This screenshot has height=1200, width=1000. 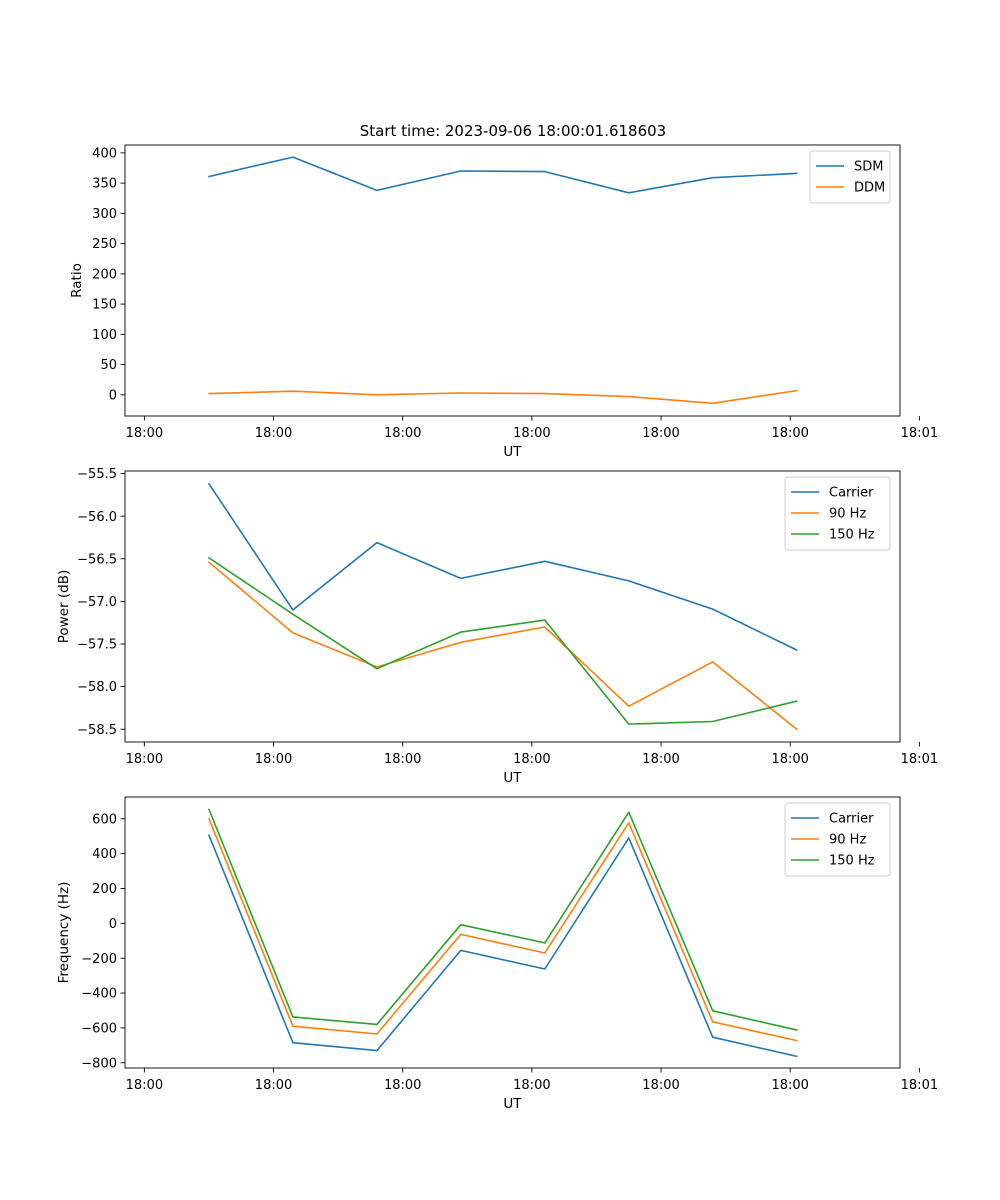 I want to click on panel-1-series-ddm-line, so click(x=503, y=397).